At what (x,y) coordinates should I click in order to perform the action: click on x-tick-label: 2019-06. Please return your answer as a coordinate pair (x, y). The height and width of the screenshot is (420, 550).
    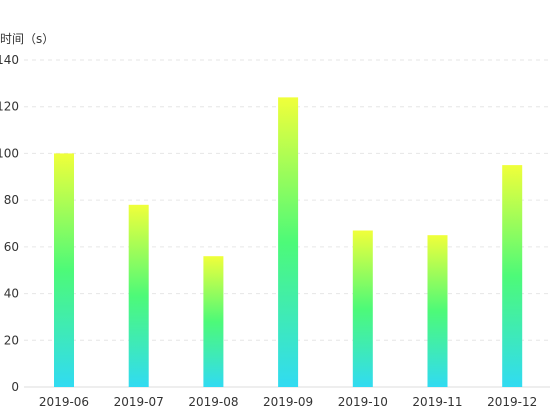
    Looking at the image, I should click on (64, 402).